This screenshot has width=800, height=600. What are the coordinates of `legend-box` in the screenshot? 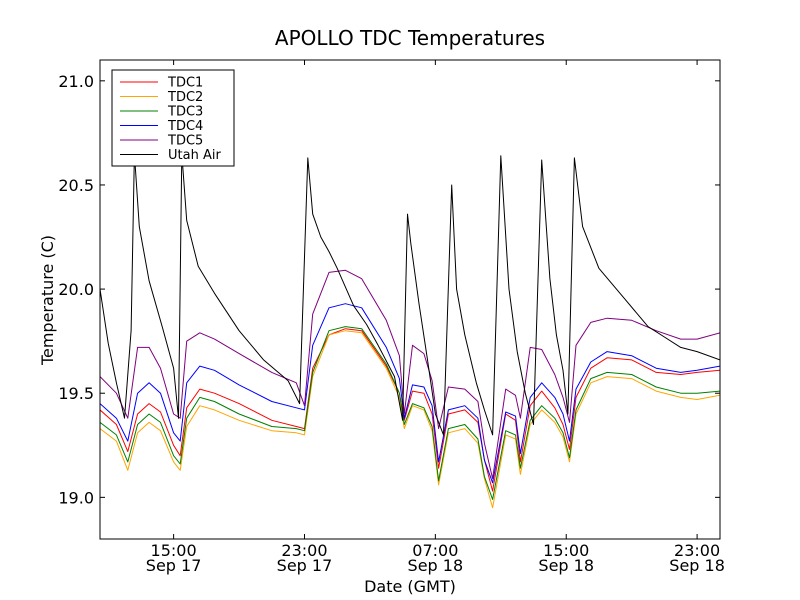 It's located at (173, 118).